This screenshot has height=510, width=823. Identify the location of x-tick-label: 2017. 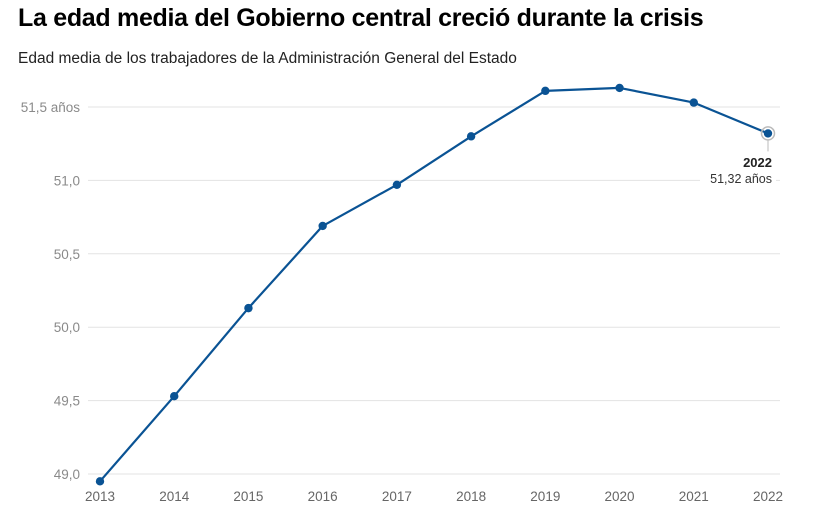
(397, 496).